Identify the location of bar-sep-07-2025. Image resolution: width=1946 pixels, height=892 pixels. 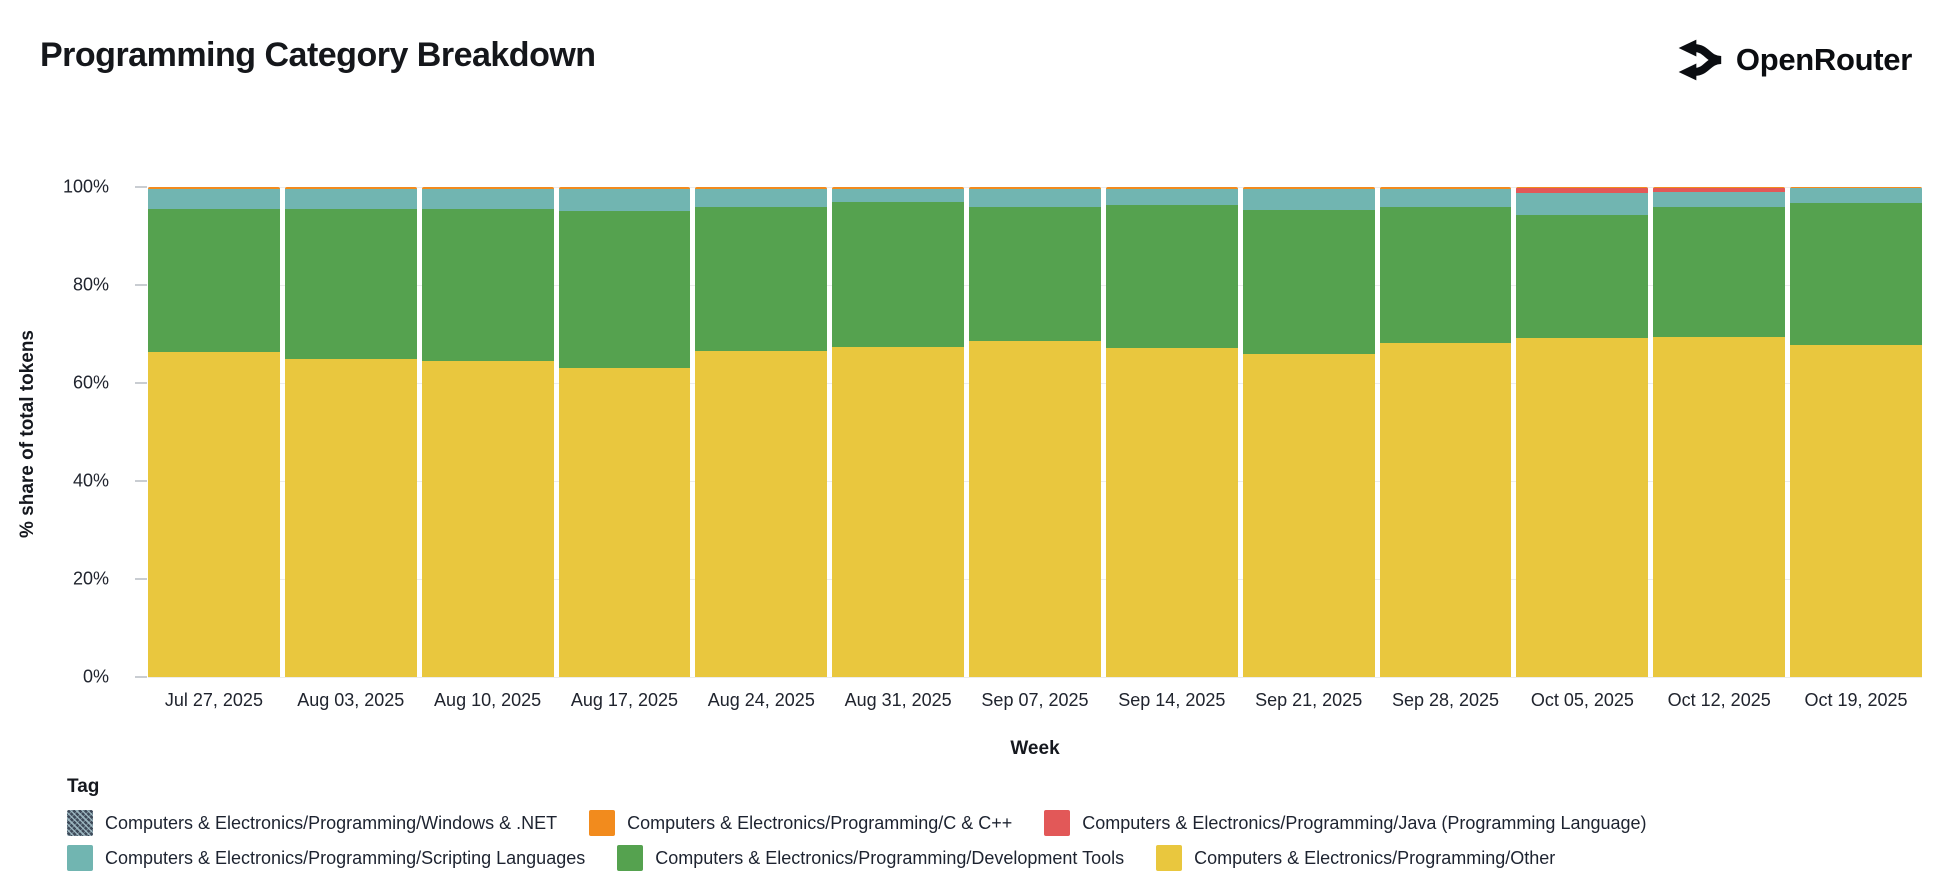
(1035, 432).